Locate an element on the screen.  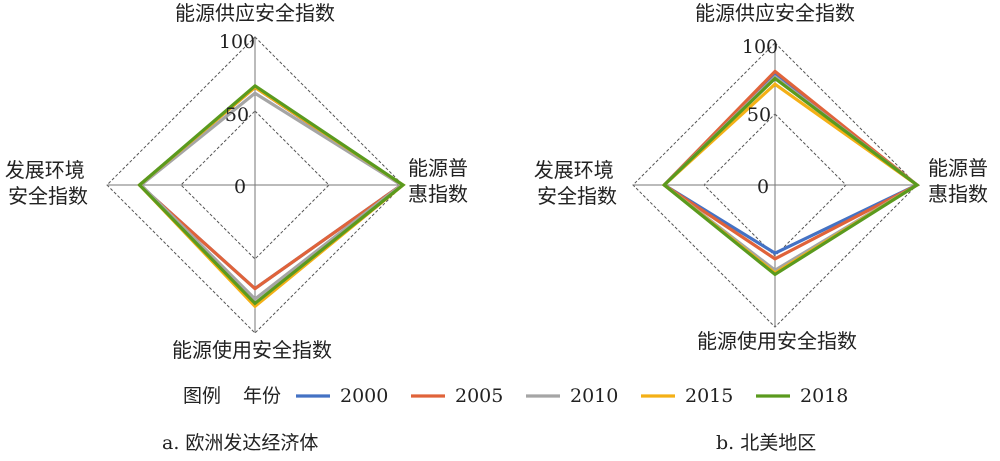
legend-label-2018: 2018 is located at coordinates (824, 396).